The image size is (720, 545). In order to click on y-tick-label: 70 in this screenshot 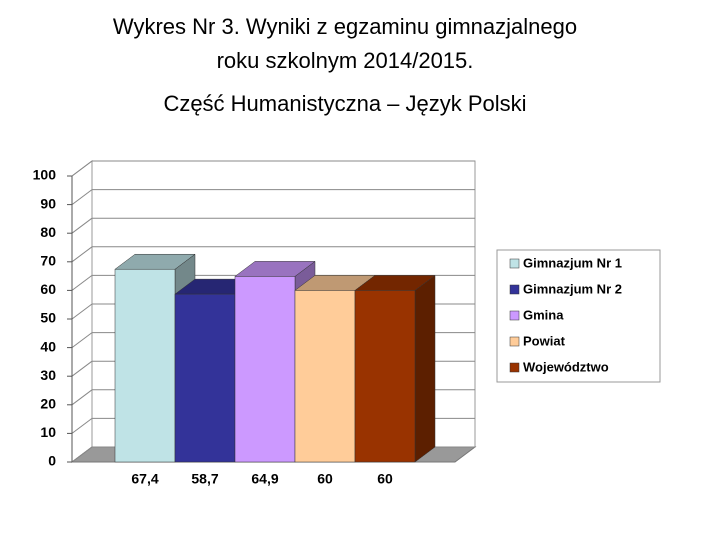, I will do `click(48, 261)`.